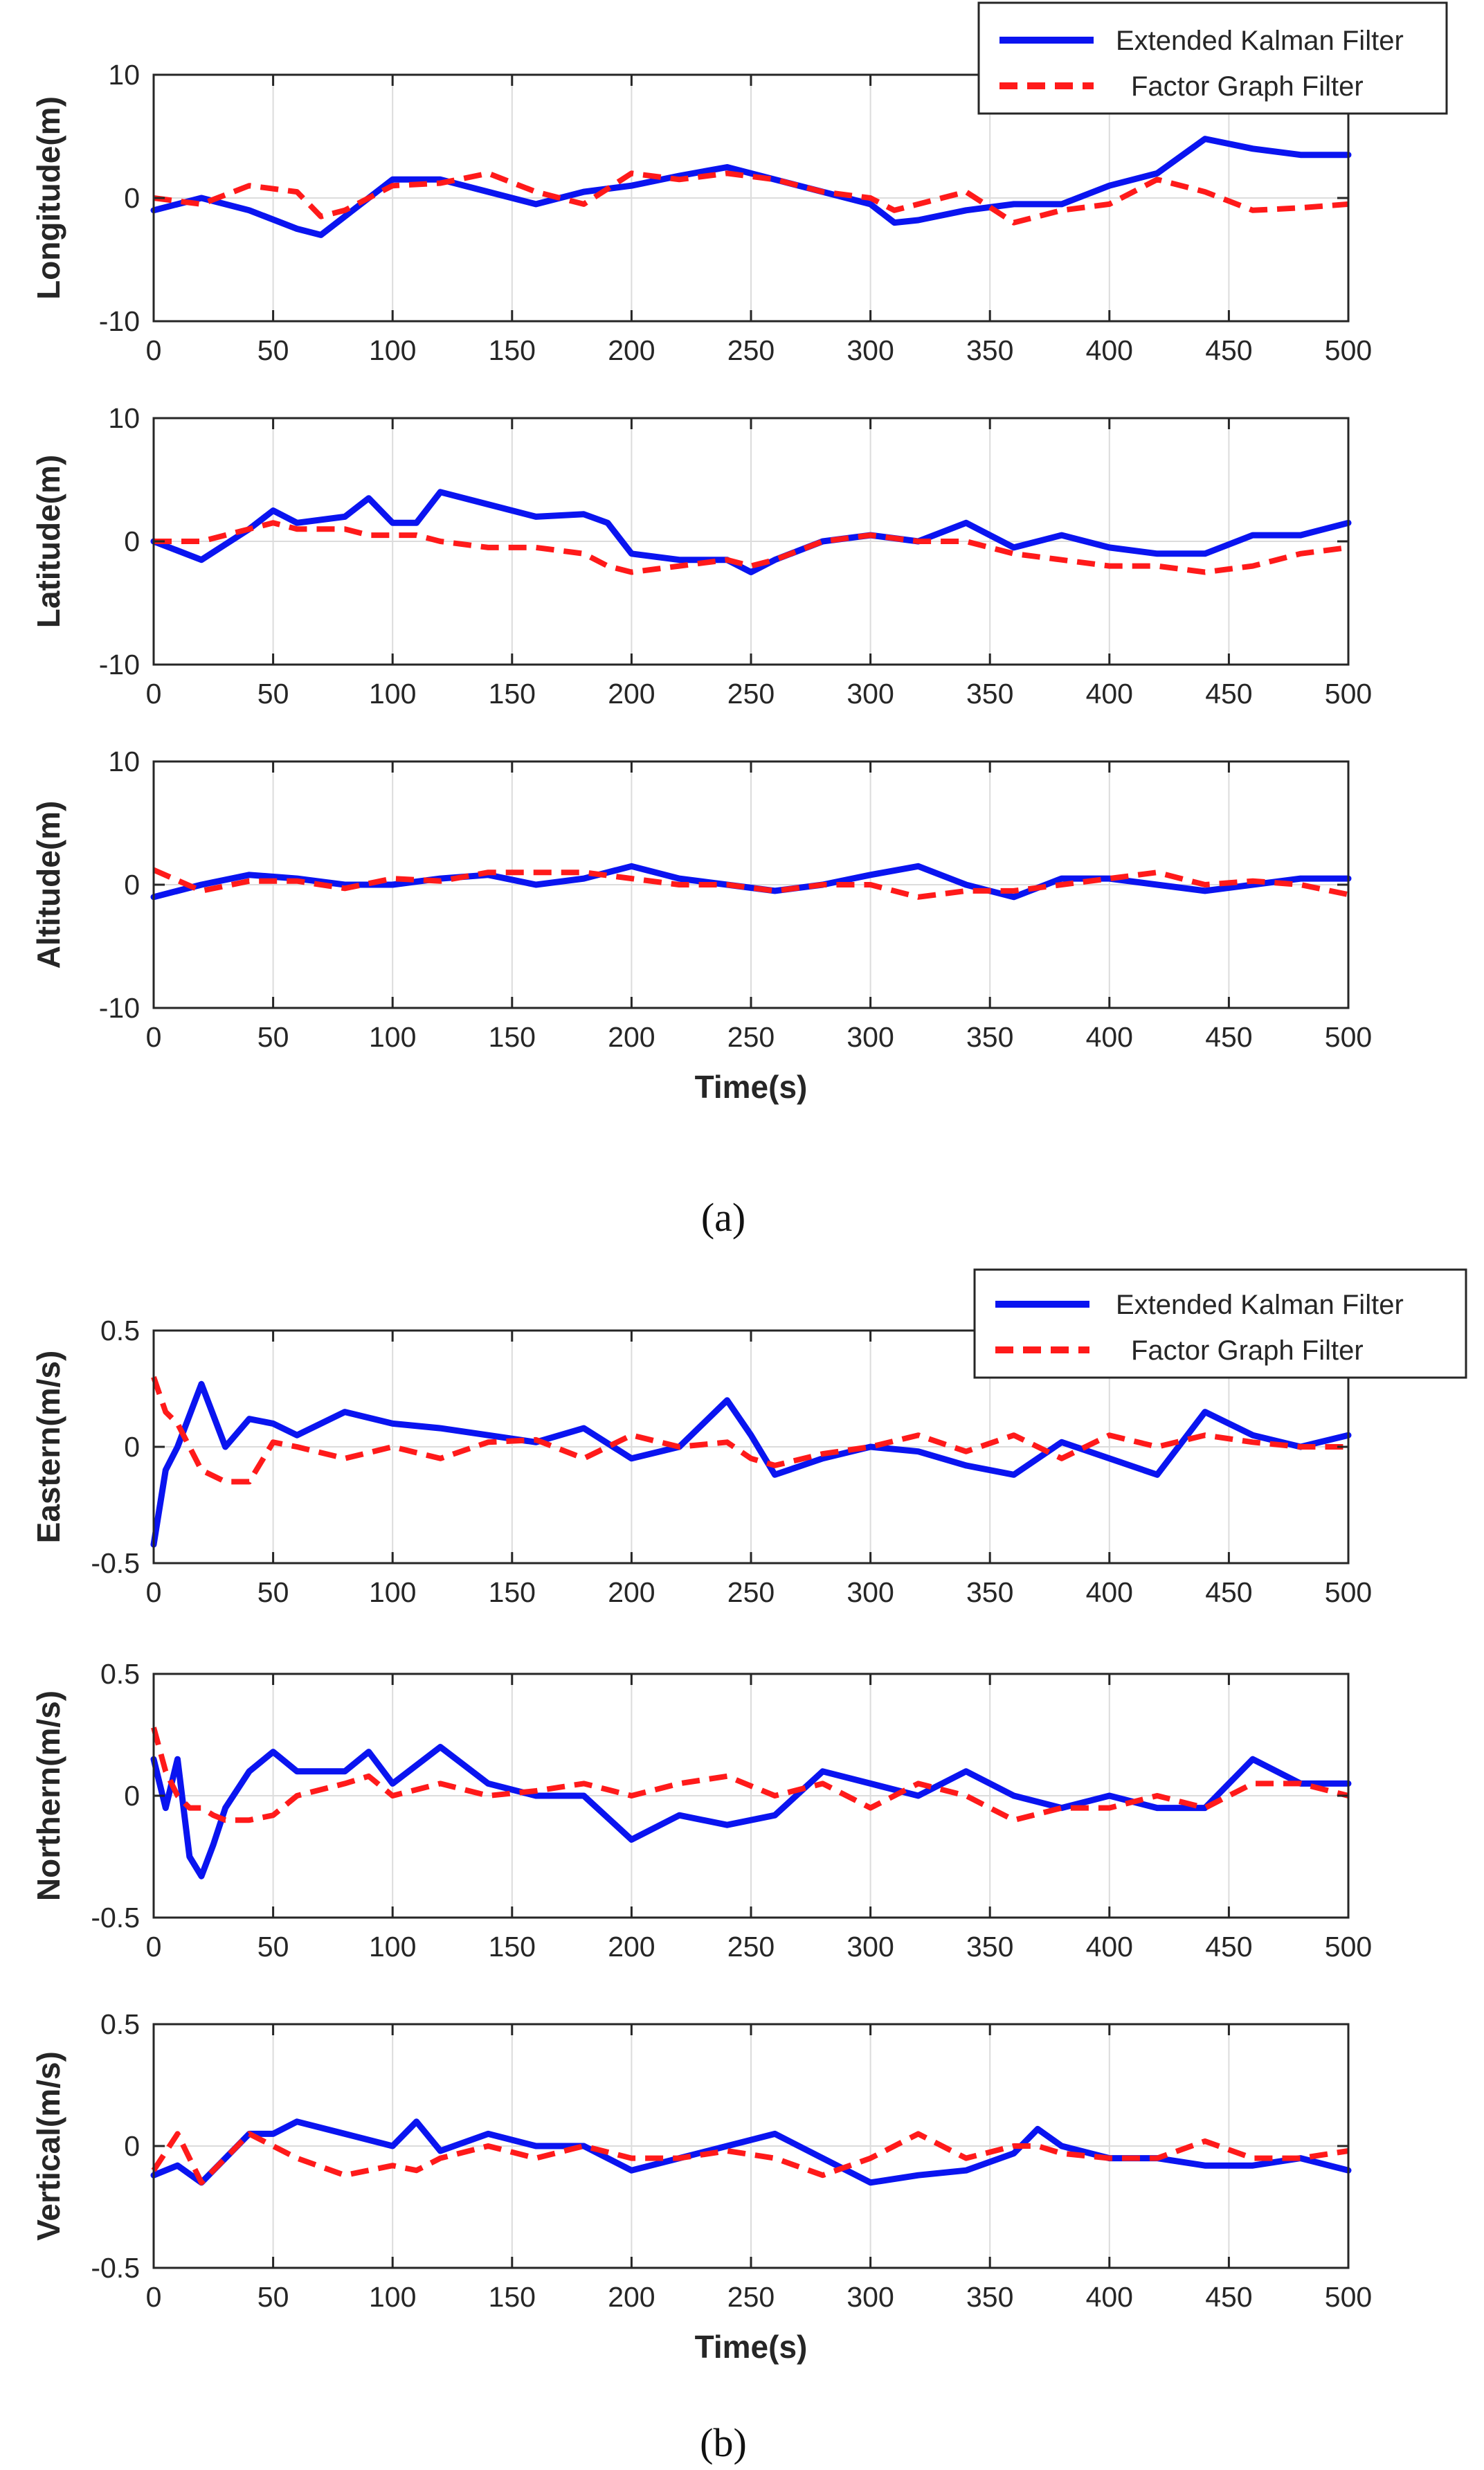 The height and width of the screenshot is (2470, 1484). What do you see at coordinates (723, 1217) in the screenshot?
I see `caption-a: (a)` at bounding box center [723, 1217].